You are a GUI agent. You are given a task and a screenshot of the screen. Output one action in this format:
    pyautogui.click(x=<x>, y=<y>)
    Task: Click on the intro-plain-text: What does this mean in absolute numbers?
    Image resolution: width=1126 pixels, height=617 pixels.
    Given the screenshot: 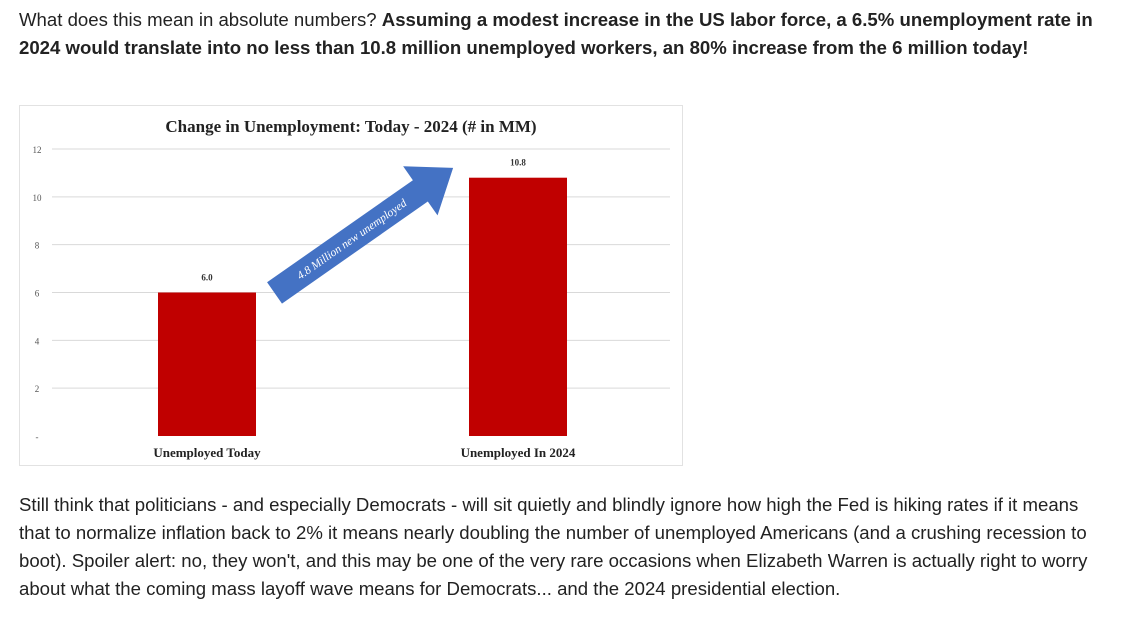 What is the action you would take?
    pyautogui.click(x=200, y=19)
    